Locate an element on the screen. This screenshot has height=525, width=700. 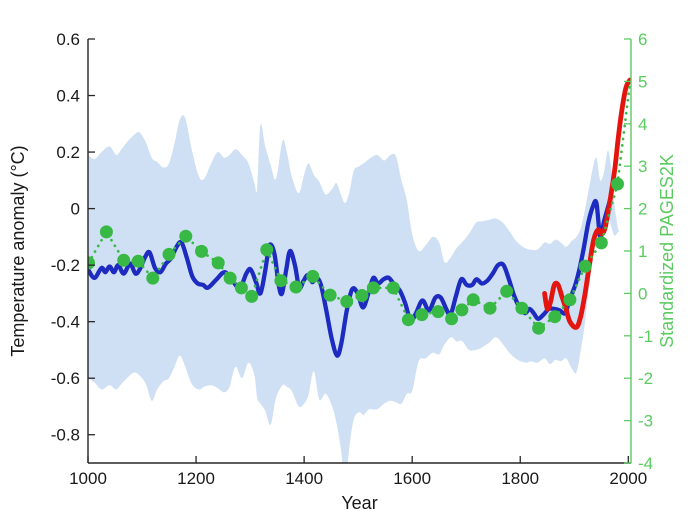
y-axis-label-right: Standardized PAGES2K is located at coordinates (667, 251).